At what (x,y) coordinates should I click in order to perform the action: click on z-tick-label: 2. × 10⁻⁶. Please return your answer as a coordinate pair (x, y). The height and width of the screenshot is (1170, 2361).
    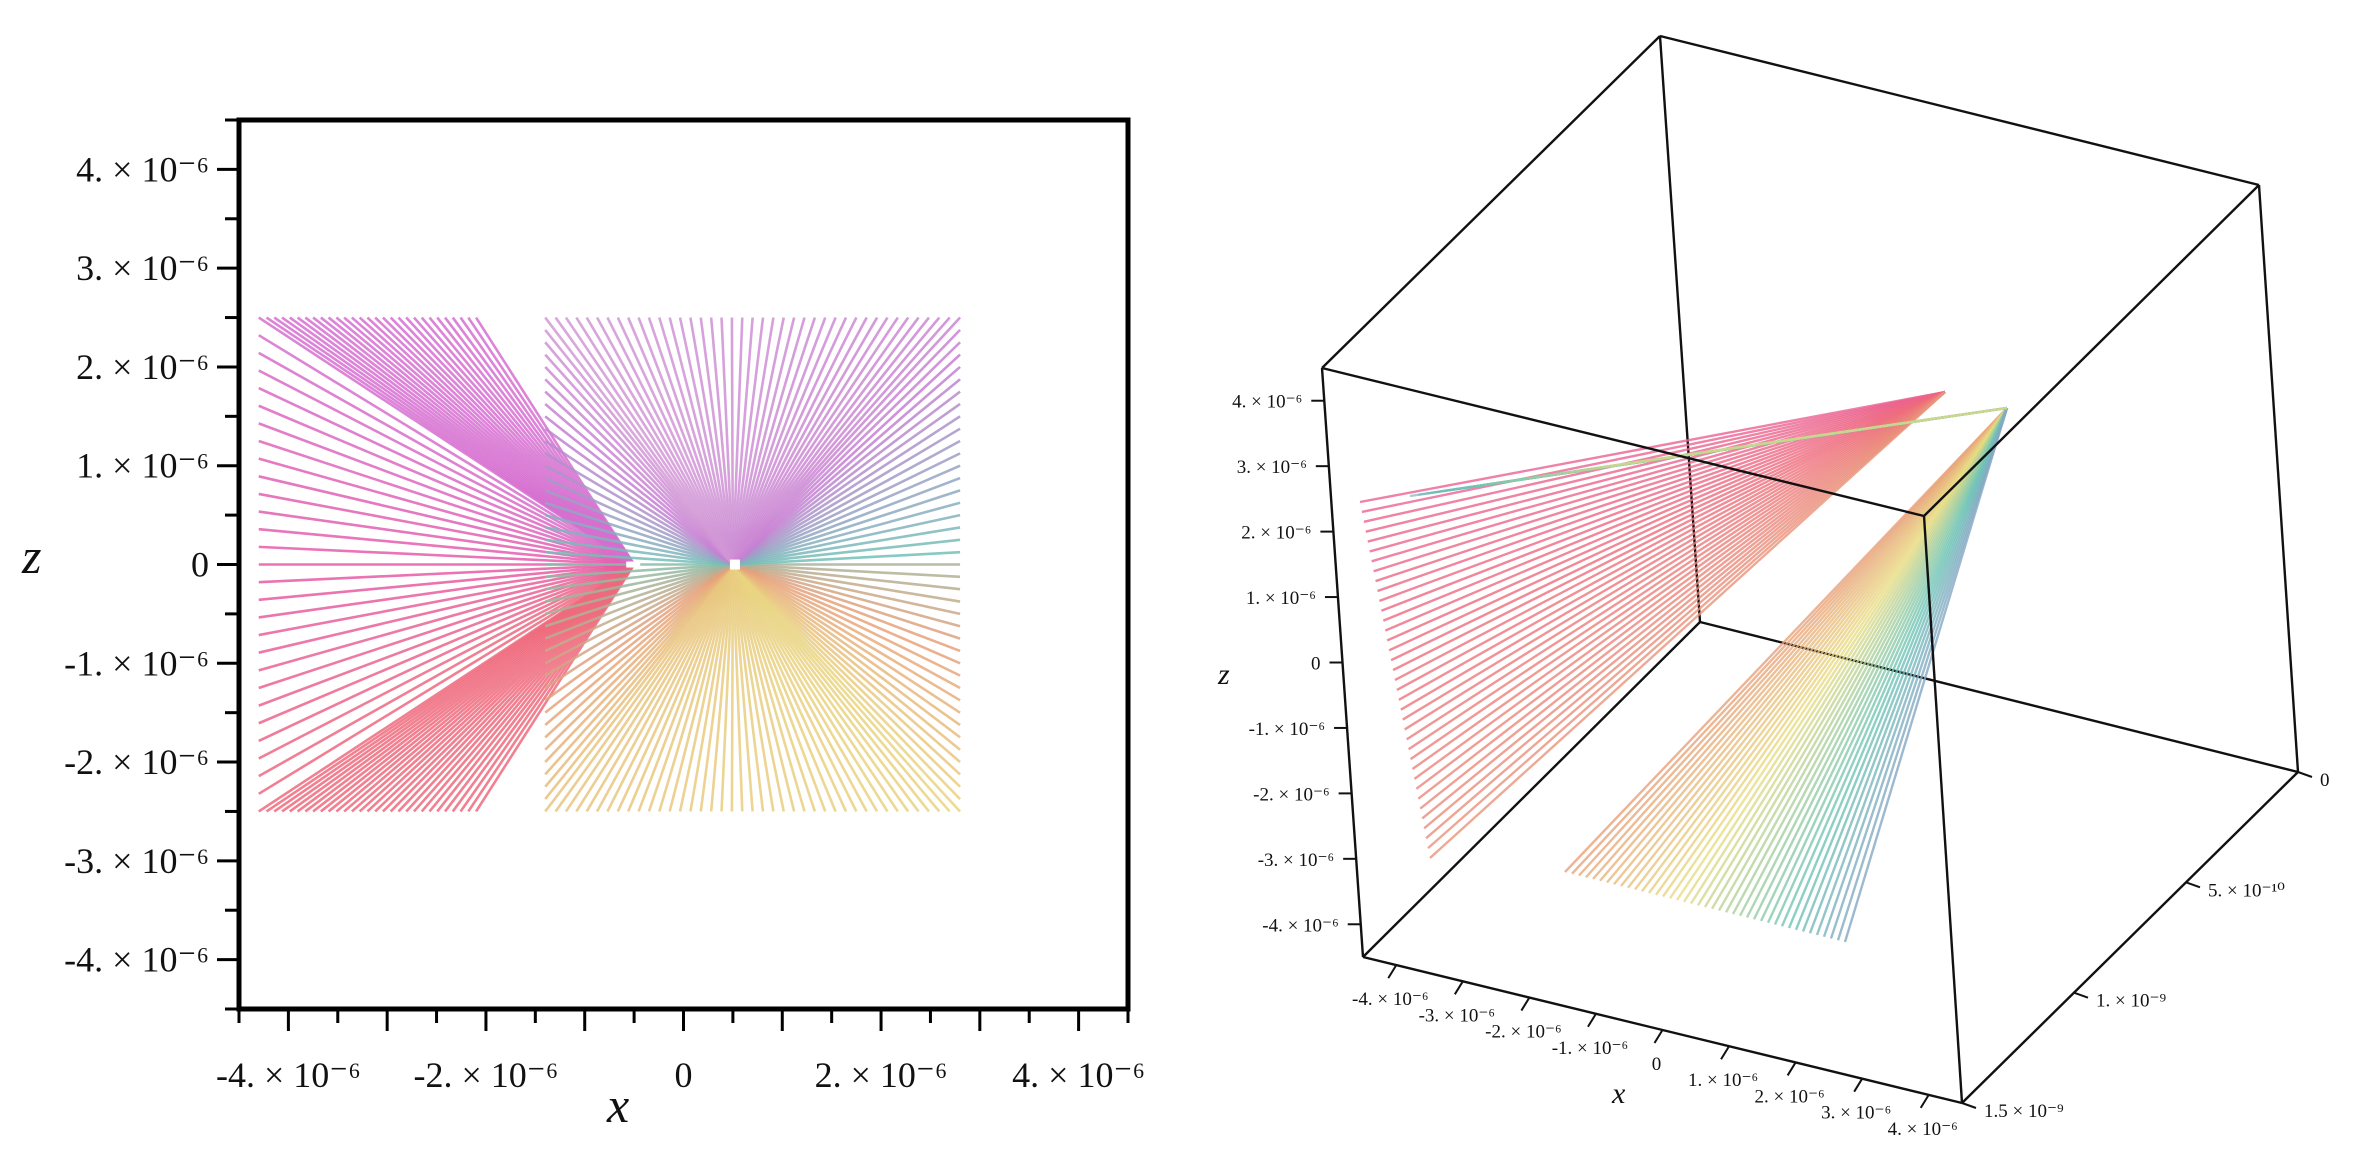
    Looking at the image, I should click on (1276, 533).